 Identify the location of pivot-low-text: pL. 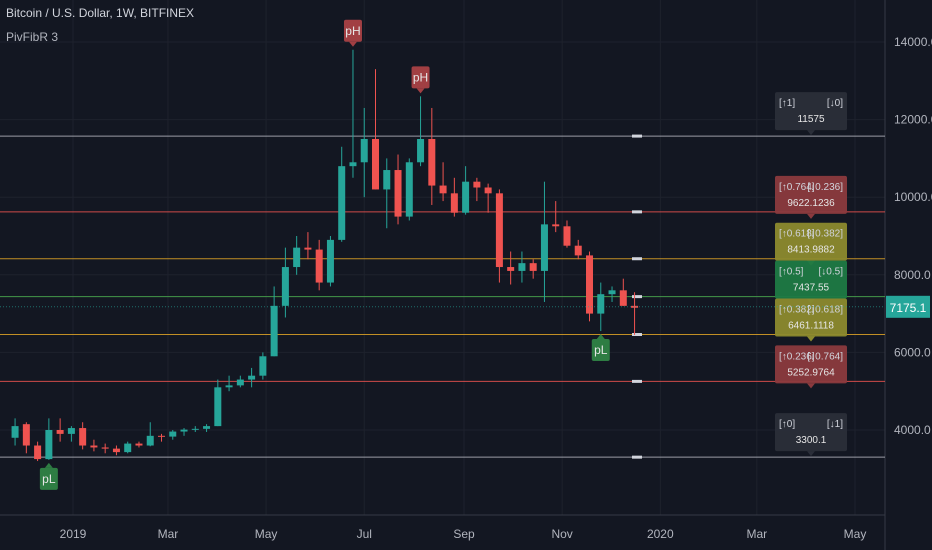
(601, 350).